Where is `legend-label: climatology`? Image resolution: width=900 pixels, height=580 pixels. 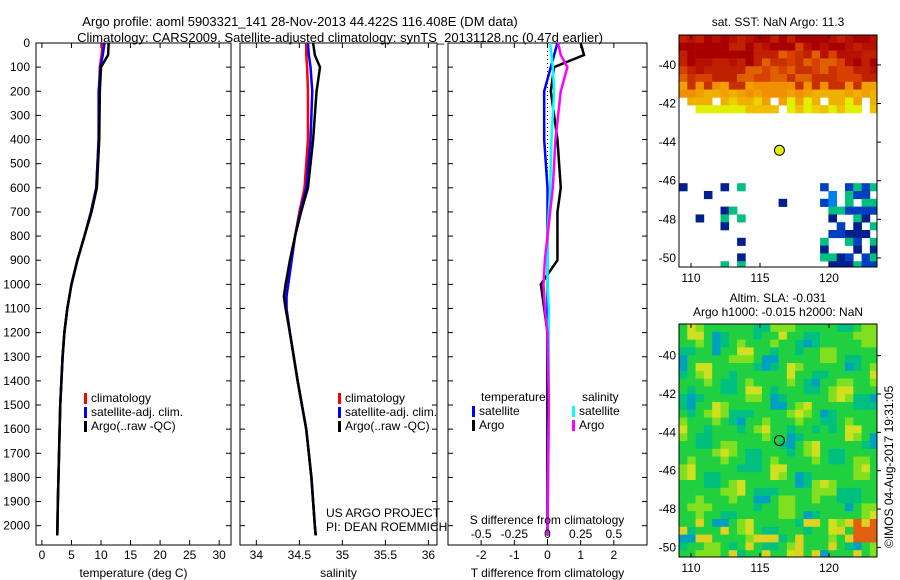
legend-label: climatology is located at coordinates (375, 398).